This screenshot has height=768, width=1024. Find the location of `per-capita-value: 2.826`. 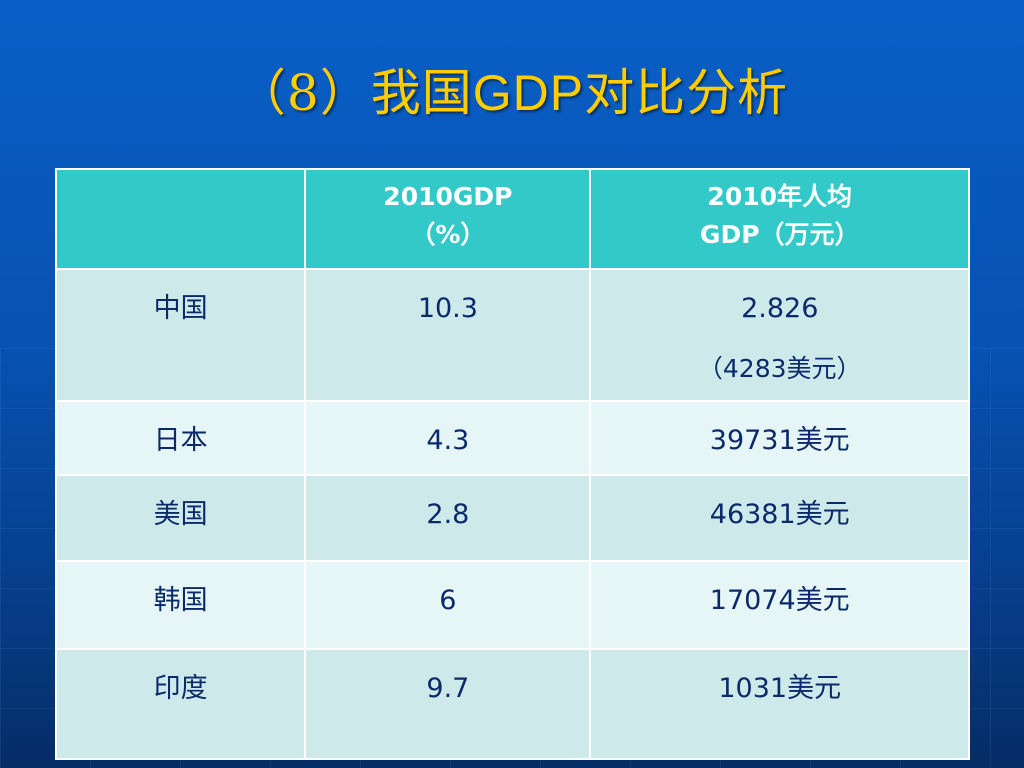

per-capita-value: 2.826 is located at coordinates (780, 308).